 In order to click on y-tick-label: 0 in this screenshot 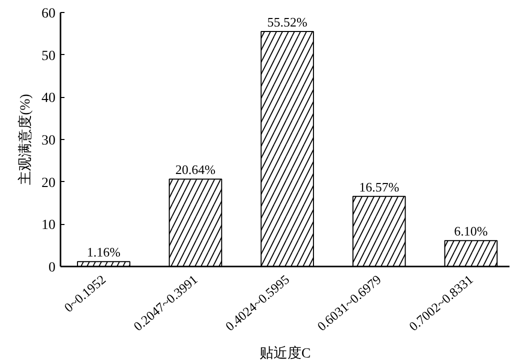, I will do `click(52, 268)`.